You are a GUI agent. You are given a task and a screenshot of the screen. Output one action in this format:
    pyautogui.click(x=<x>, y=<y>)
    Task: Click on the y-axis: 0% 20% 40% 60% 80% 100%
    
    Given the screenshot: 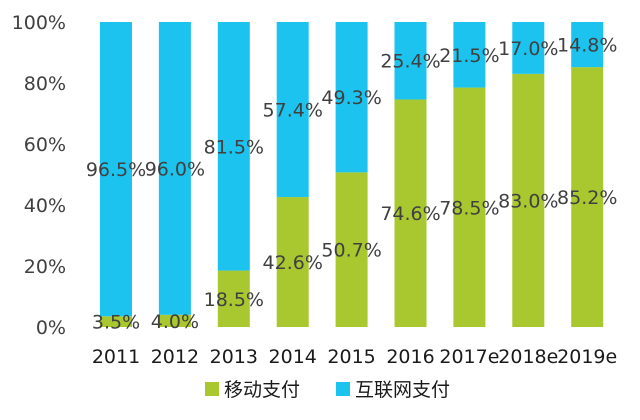 What is the action you would take?
    pyautogui.click(x=39, y=175)
    